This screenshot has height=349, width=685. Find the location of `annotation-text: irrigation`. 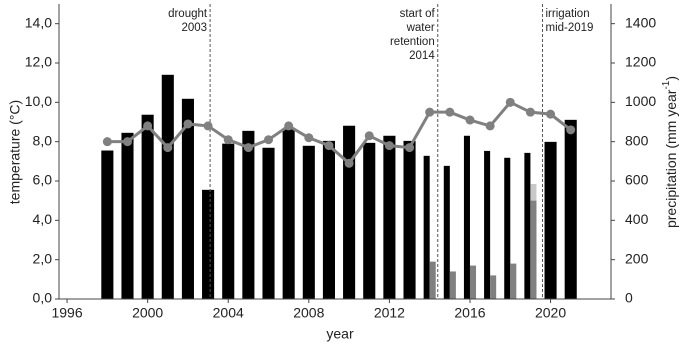

annotation-text: irrigation is located at coordinates (568, 14).